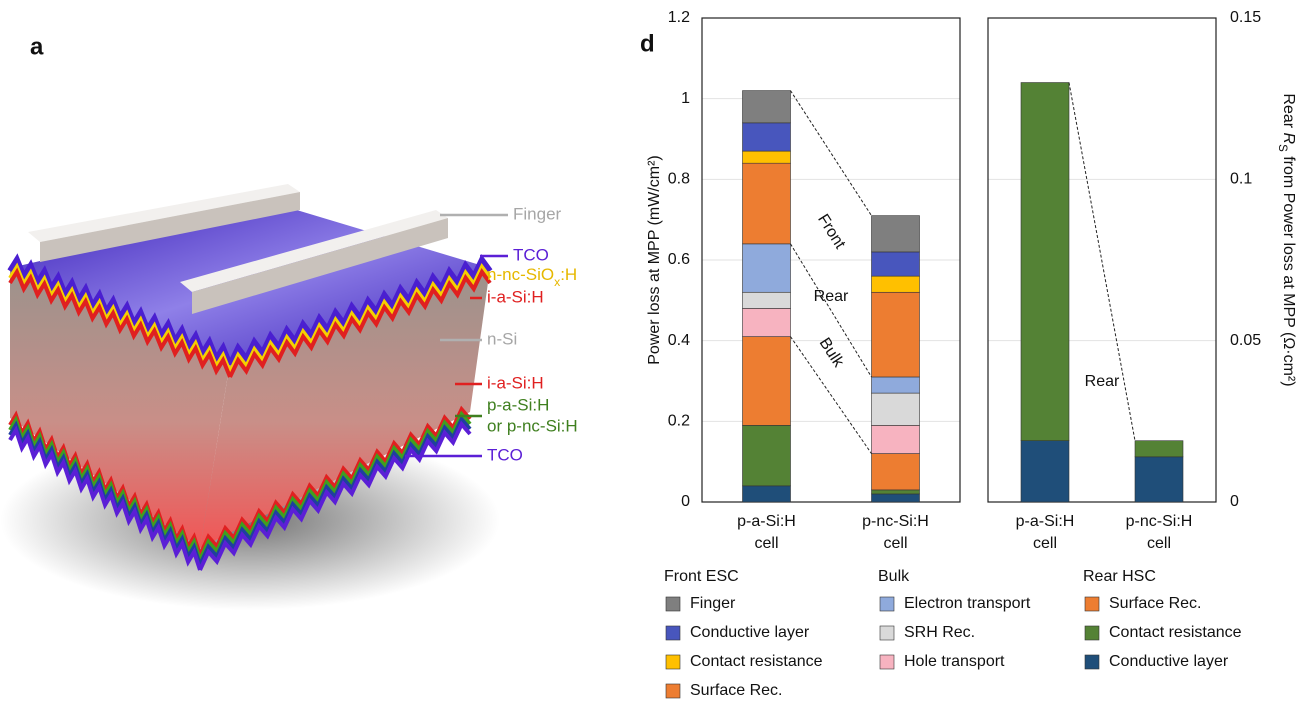  Describe the element at coordinates (1288, 112) in the screenshot. I see `text-segment: Rear` at that location.